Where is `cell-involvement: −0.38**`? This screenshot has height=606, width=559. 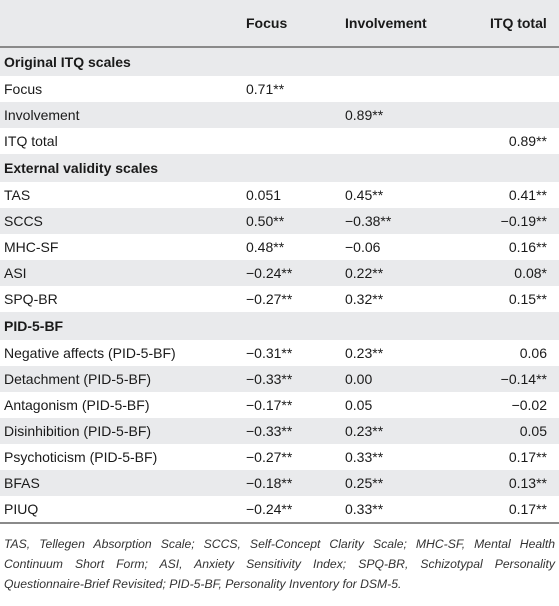 cell-involvement: −0.38** is located at coordinates (368, 221).